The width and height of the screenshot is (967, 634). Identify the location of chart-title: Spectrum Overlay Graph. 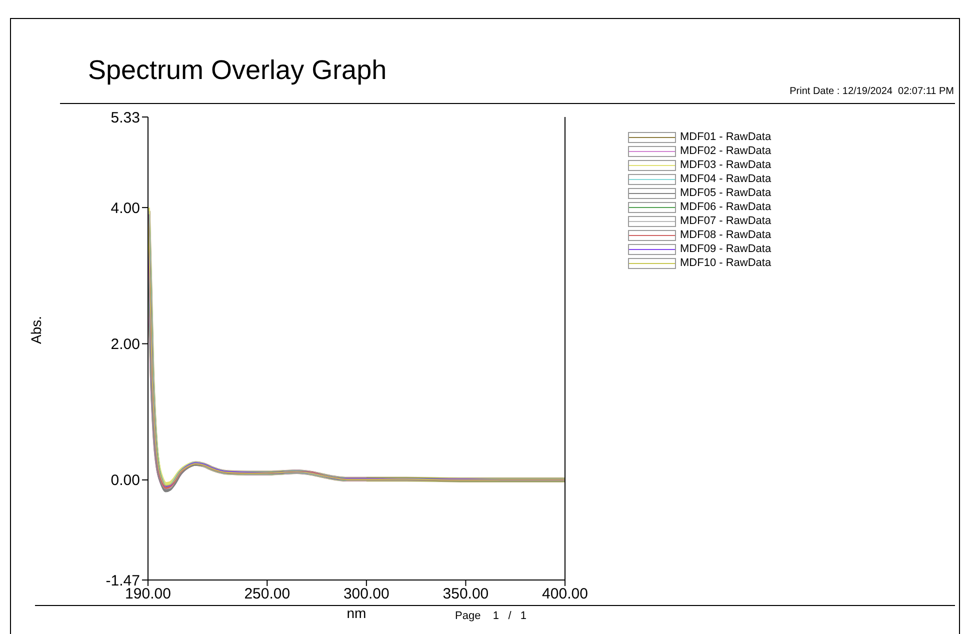
(237, 70).